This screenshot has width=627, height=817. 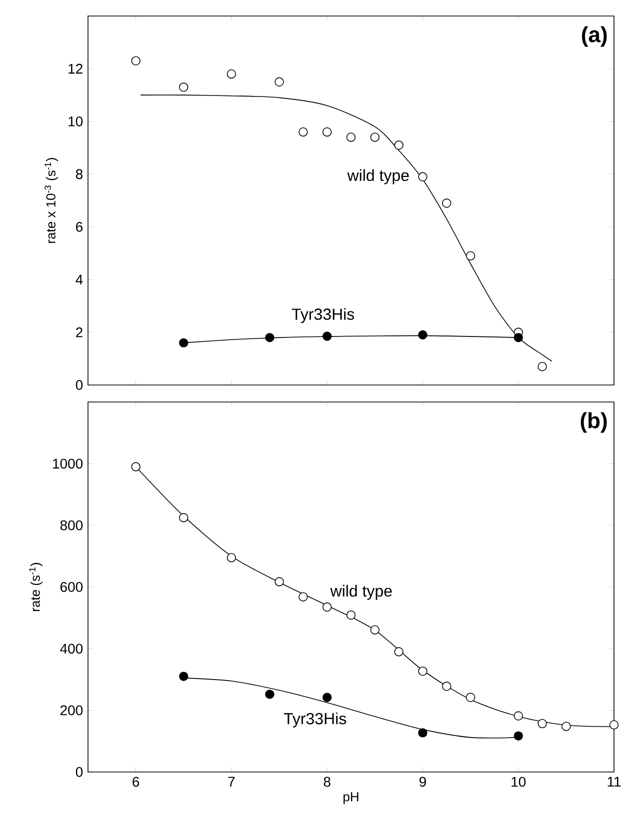 I want to click on y-tick-label: 8, so click(x=79, y=174).